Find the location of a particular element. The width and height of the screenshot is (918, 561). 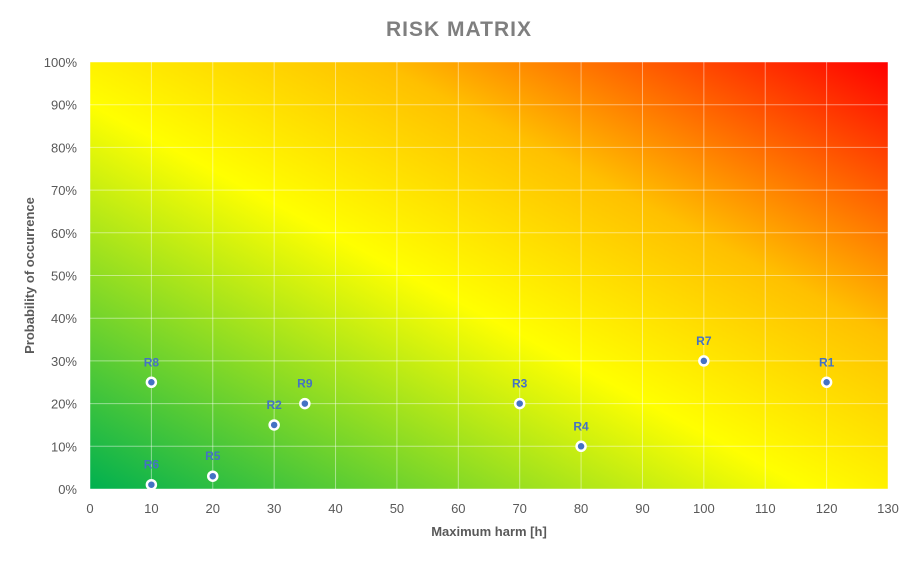

data-label-r2: R2 is located at coordinates (274, 405).